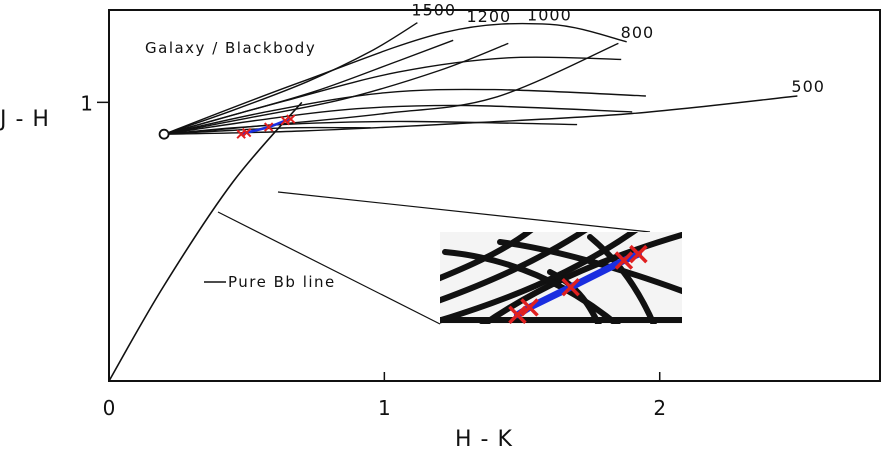  I want to click on pure-bb-line-curve, so click(205, 241).